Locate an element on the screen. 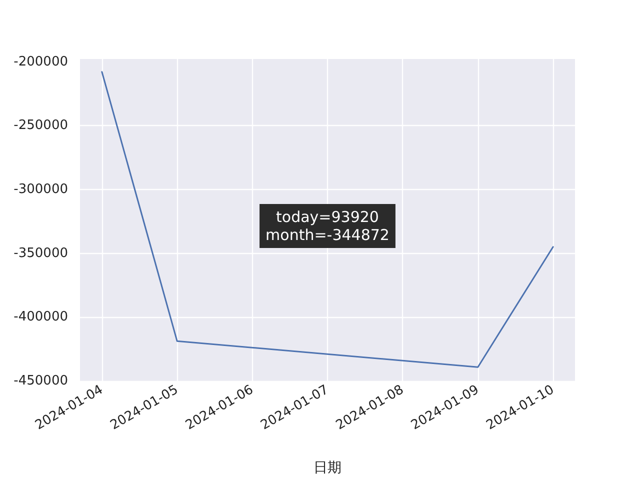 Image resolution: width=640 pixels, height=480 pixels. y-tick-label: -250000 is located at coordinates (41, 126).